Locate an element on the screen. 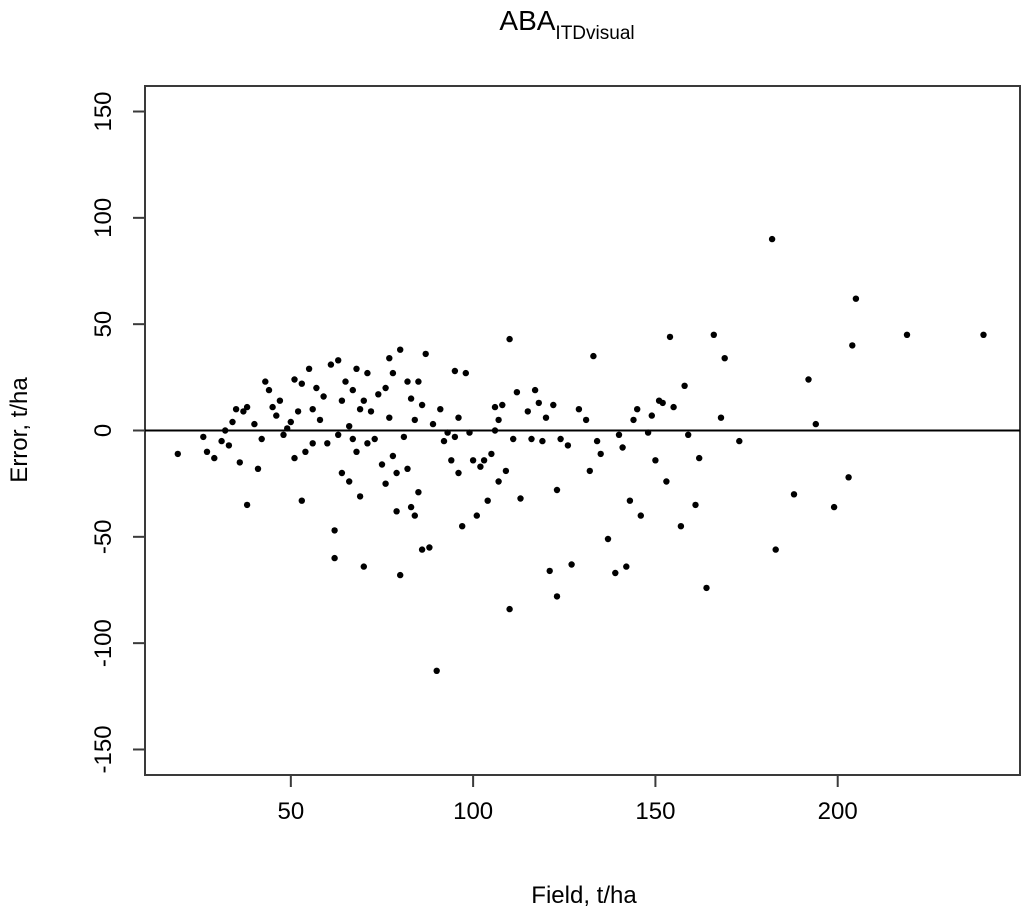  y-axis: -150 -100 -50 0 50 100 150 is located at coordinates (117, 432).